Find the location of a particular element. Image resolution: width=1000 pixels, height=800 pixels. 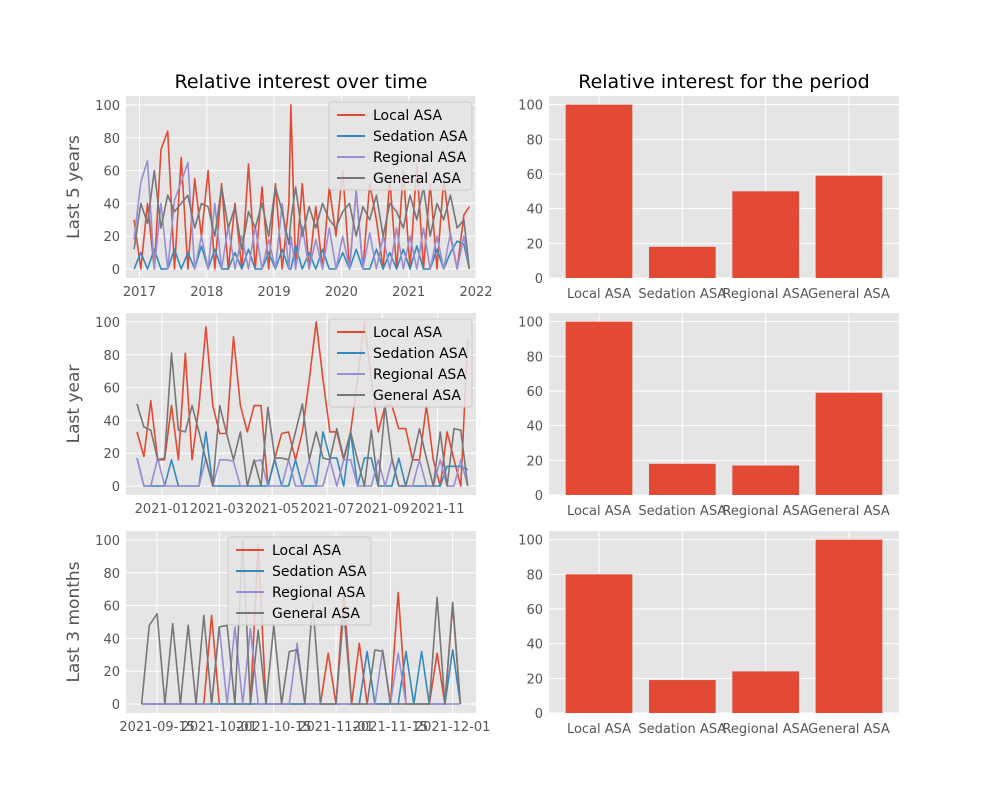

x-tick-label: 2021 is located at coordinates (408, 292).